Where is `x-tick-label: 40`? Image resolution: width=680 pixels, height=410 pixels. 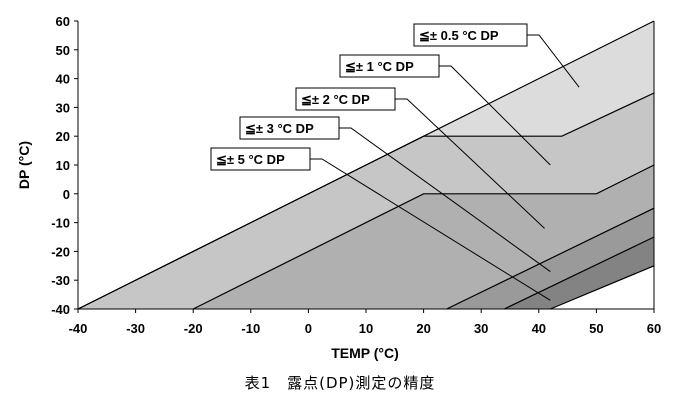
x-tick-label: 40 is located at coordinates (539, 328).